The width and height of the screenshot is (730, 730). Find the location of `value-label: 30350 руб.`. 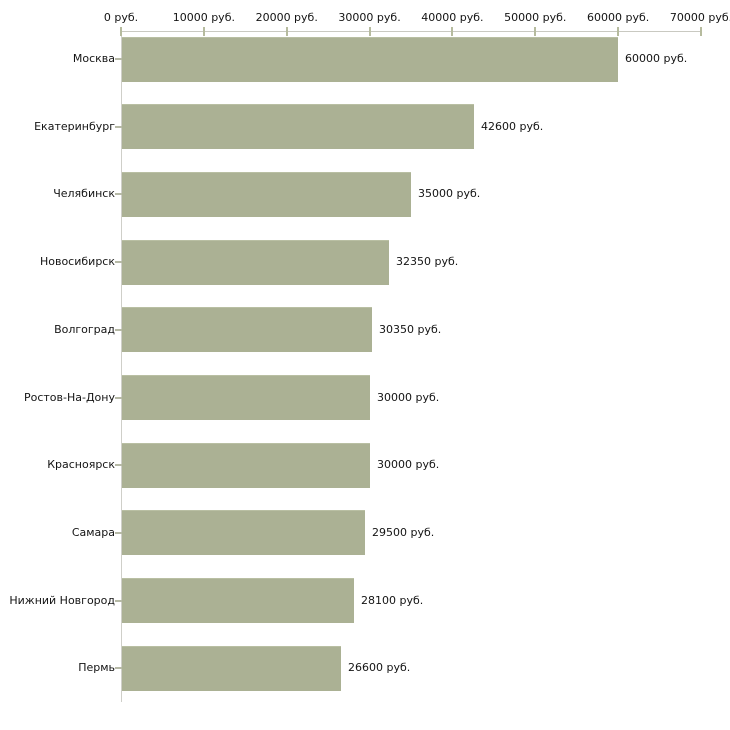

value-label: 30350 руб. is located at coordinates (410, 329).